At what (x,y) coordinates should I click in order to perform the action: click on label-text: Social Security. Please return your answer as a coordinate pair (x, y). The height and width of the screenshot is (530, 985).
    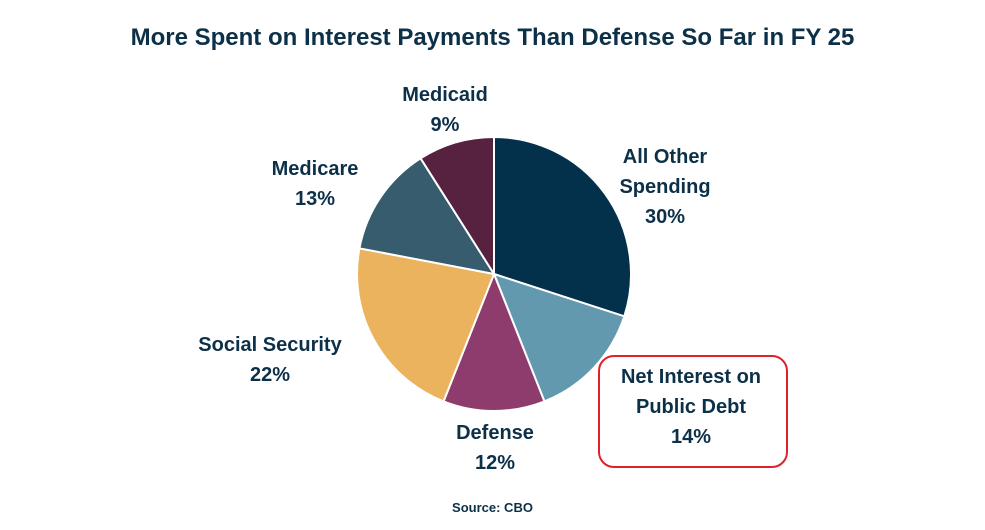
    Looking at the image, I should click on (270, 345).